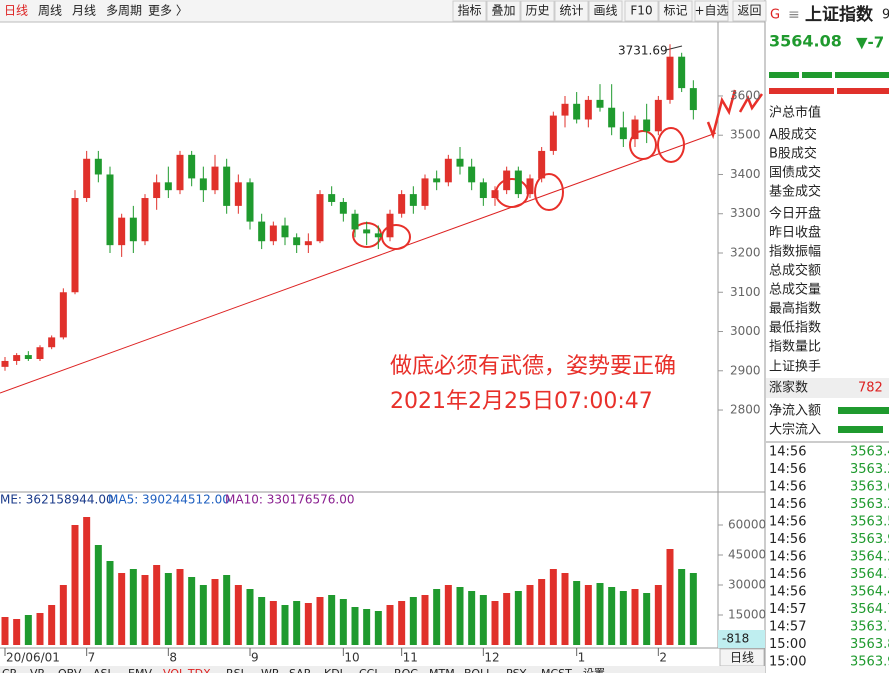  What do you see at coordinates (368, 670) in the screenshot?
I see `indicator-tab: CCI` at bounding box center [368, 670].